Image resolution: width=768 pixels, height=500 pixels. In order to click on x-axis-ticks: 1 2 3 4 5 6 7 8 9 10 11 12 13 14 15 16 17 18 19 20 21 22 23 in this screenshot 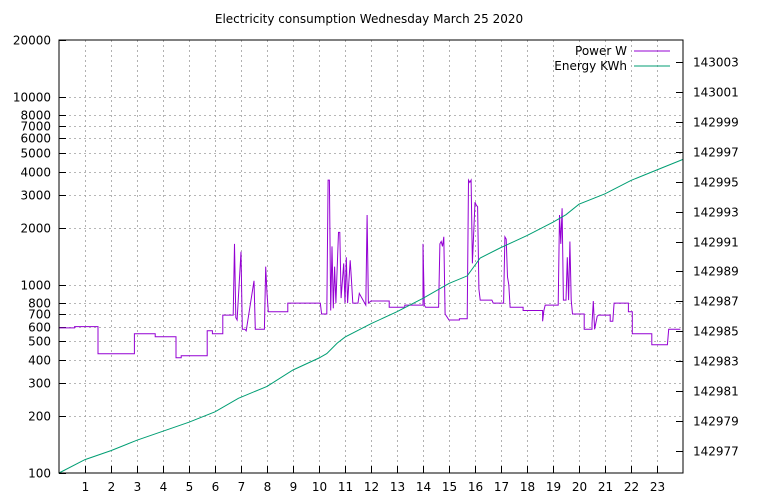, I will do `click(373, 480)`.